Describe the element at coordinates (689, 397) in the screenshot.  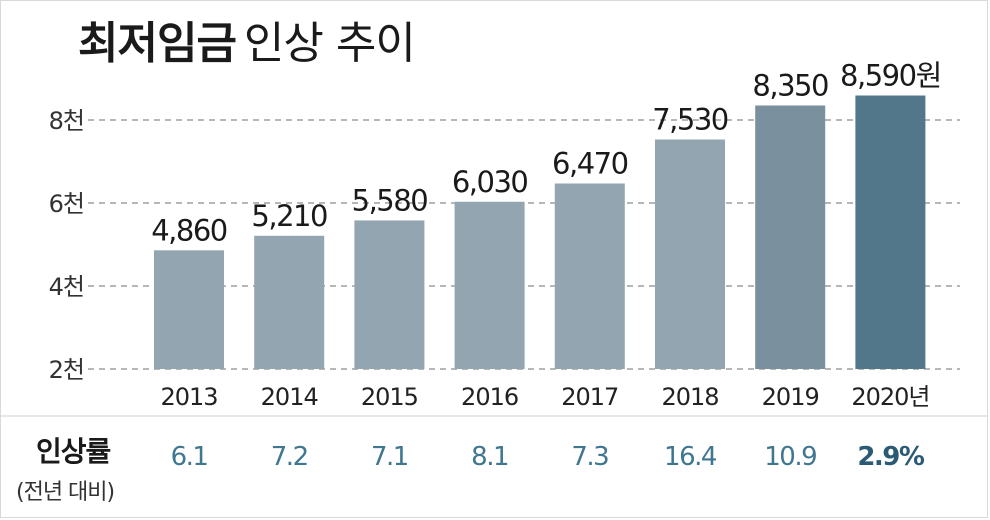
I see `x-tick-label: 2018` at that location.